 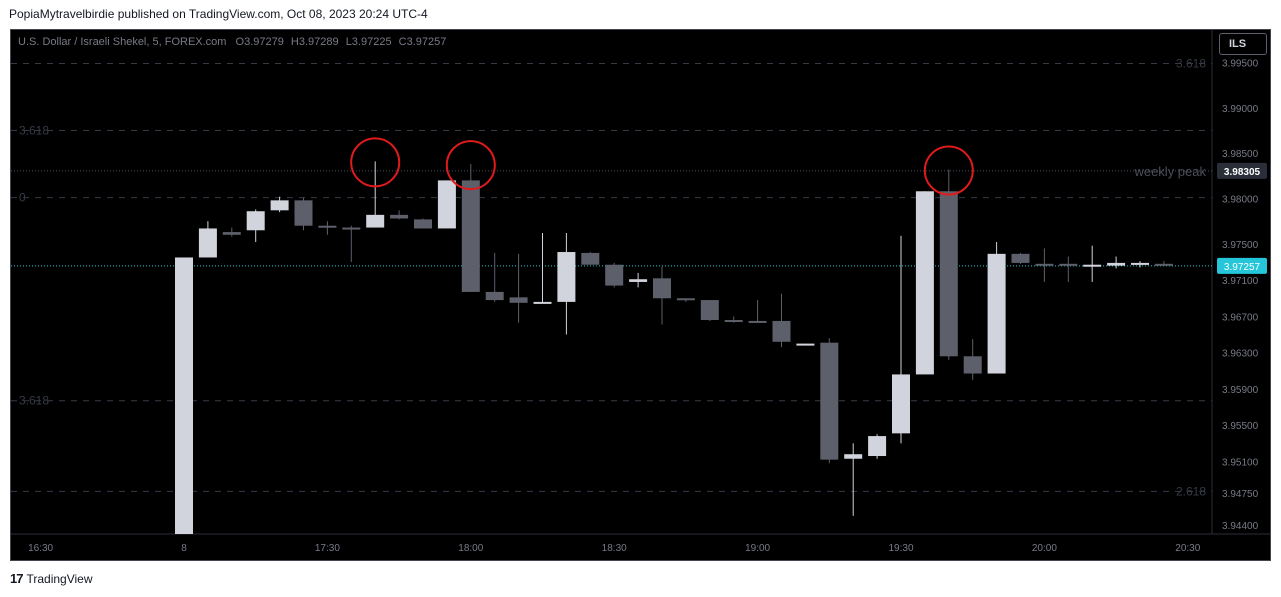 I want to click on price-tick-label: 3.99000, so click(x=1240, y=109).